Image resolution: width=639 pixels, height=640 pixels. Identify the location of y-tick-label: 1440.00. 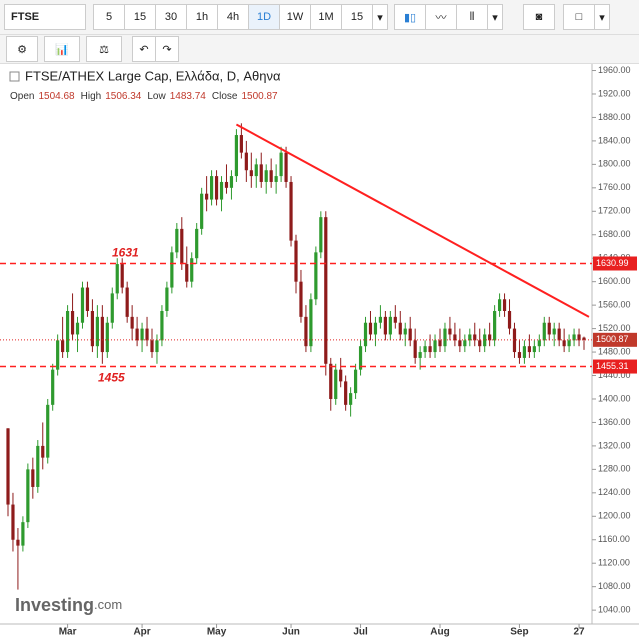
(614, 375).